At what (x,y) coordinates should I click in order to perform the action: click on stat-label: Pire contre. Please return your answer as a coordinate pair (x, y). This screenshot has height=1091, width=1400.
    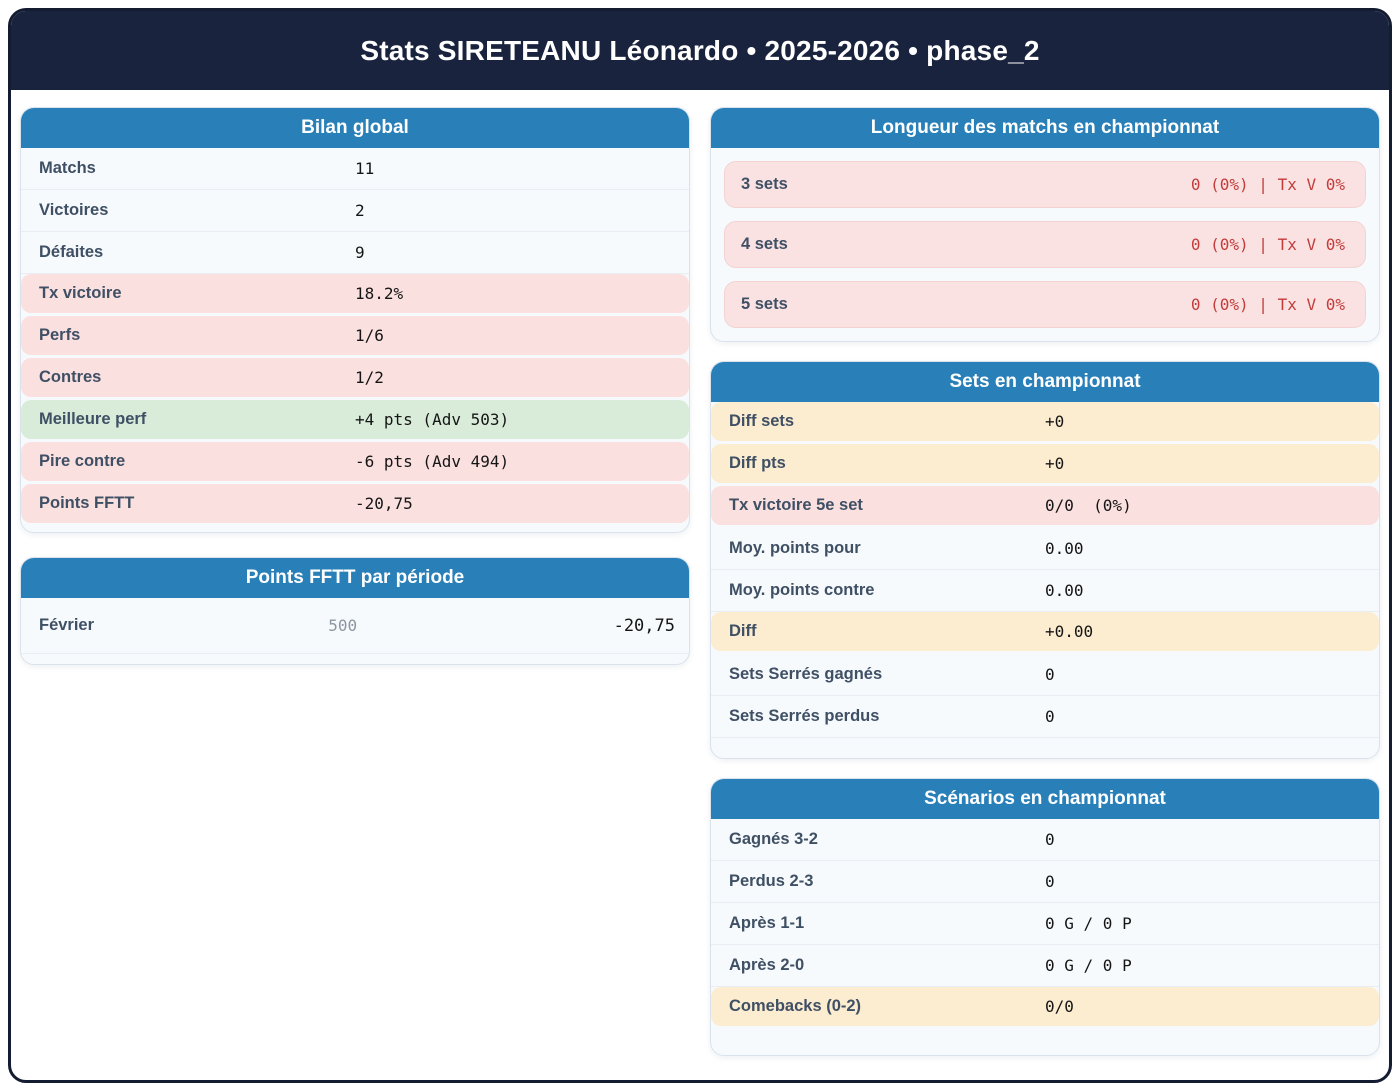
    Looking at the image, I should click on (82, 461).